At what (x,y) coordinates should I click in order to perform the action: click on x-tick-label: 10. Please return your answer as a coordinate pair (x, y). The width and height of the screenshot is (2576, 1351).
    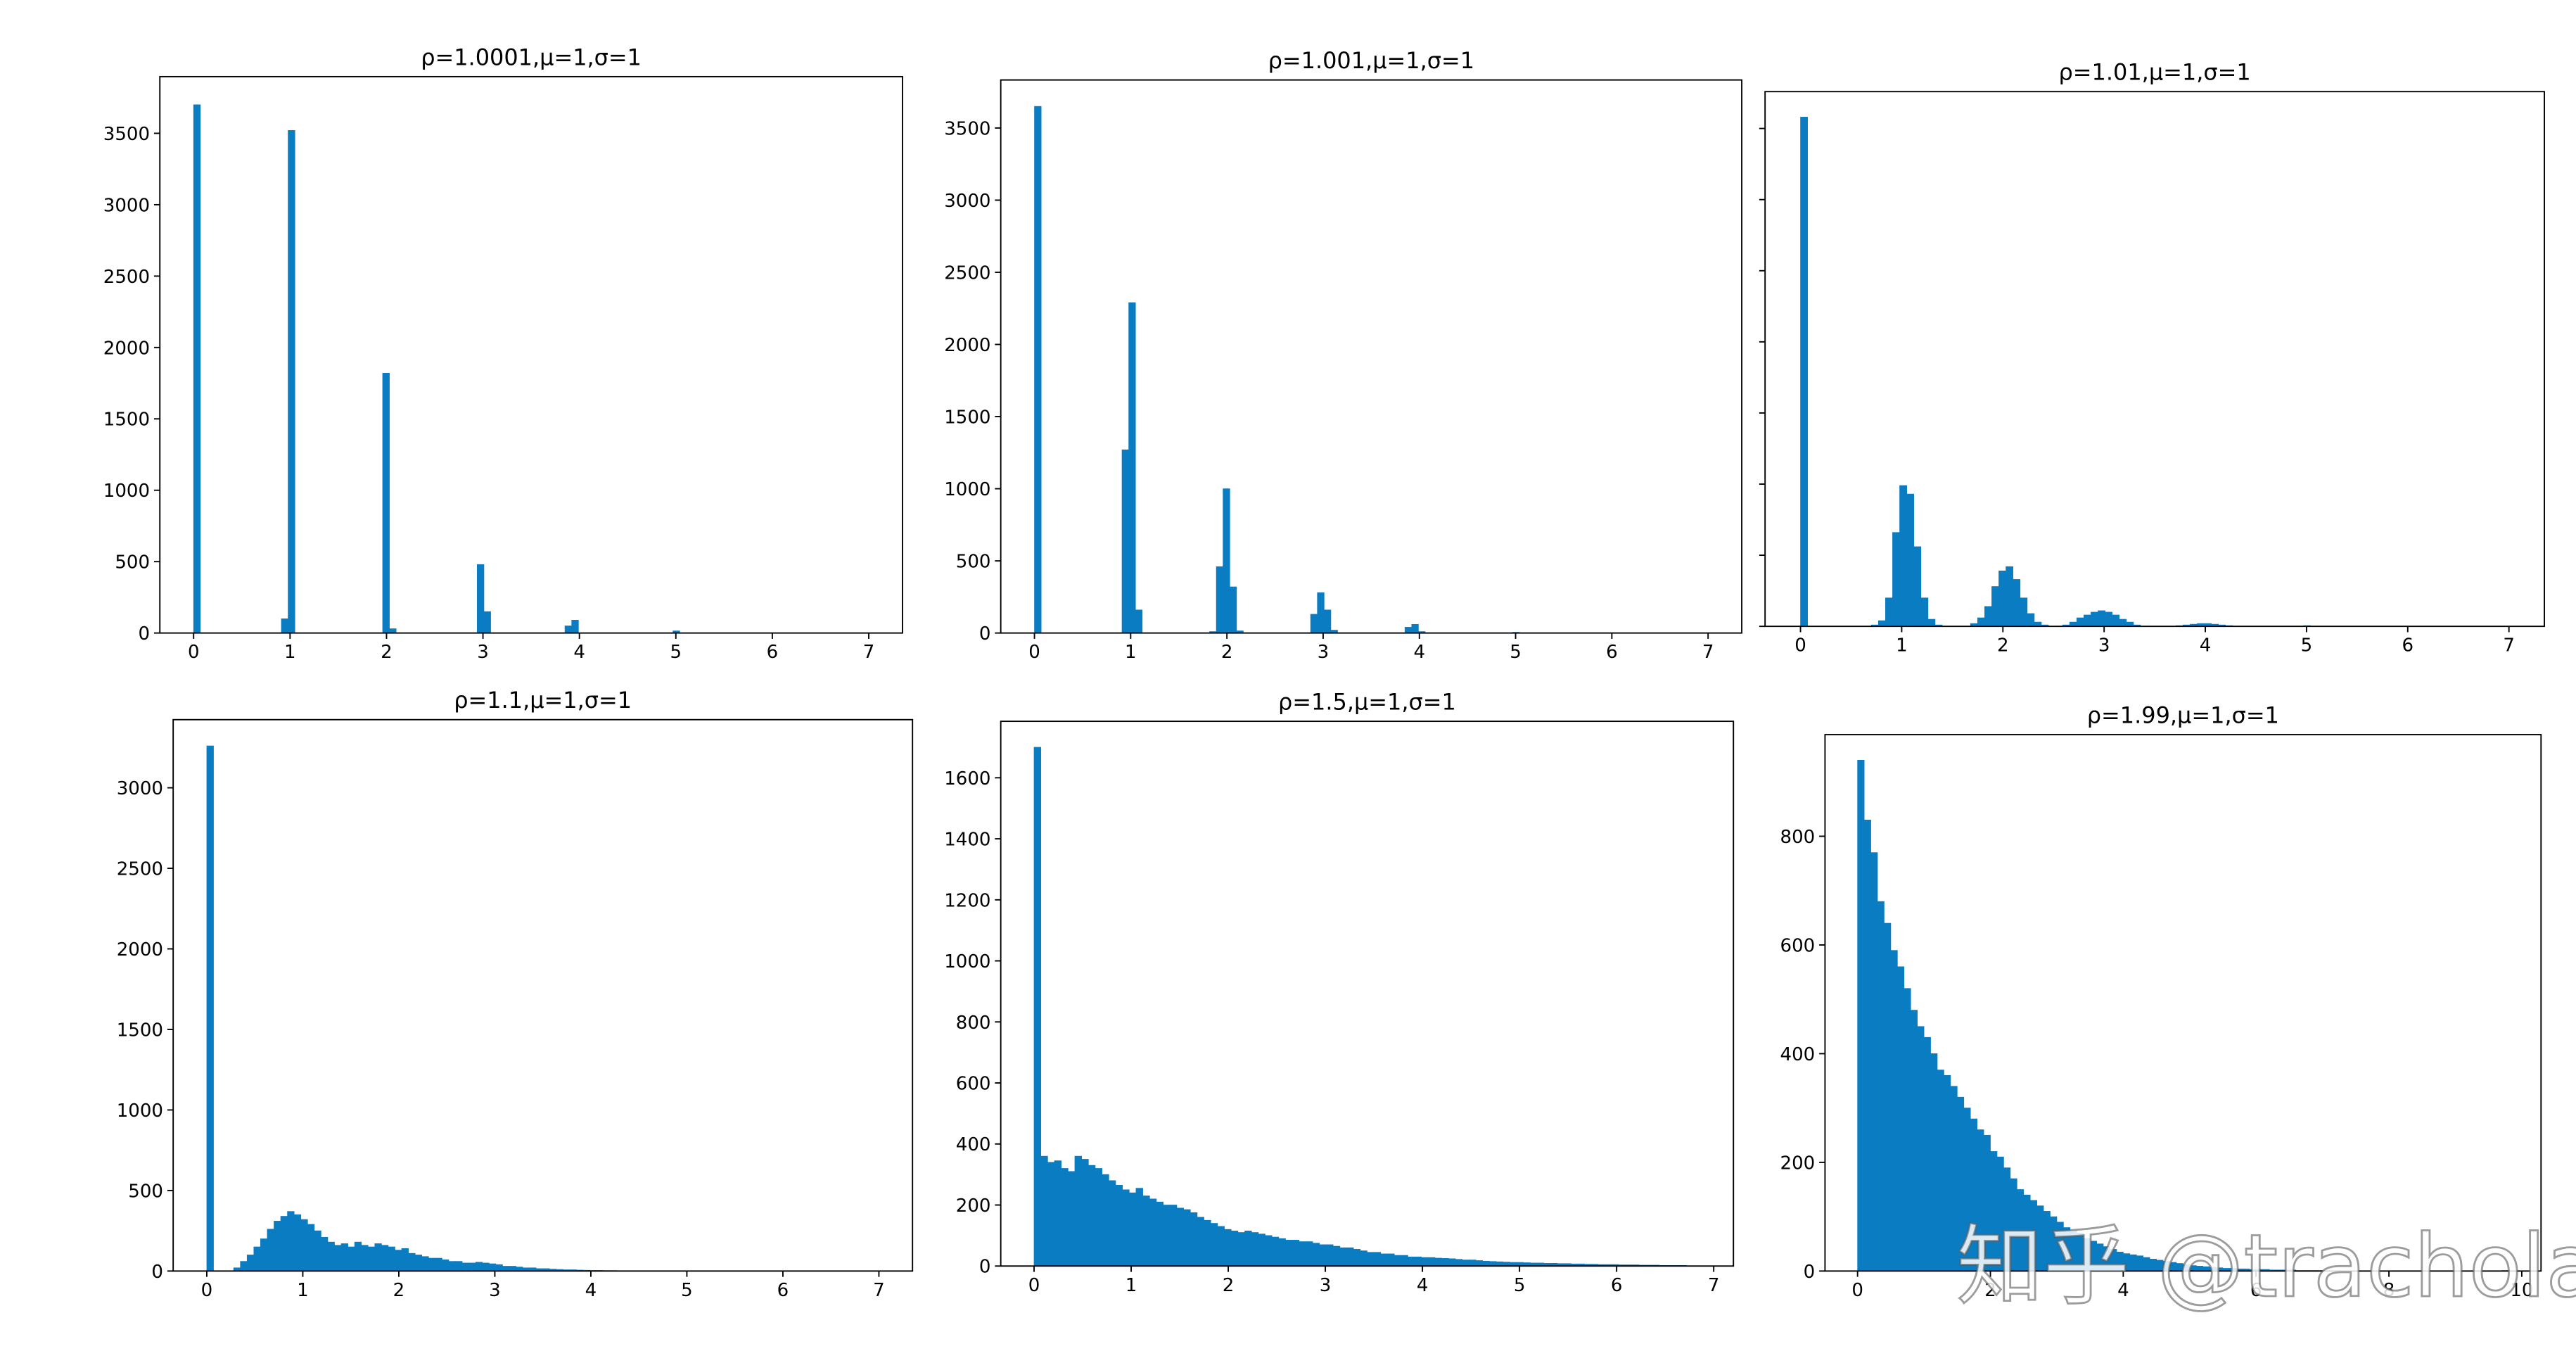
    Looking at the image, I should click on (2521, 1290).